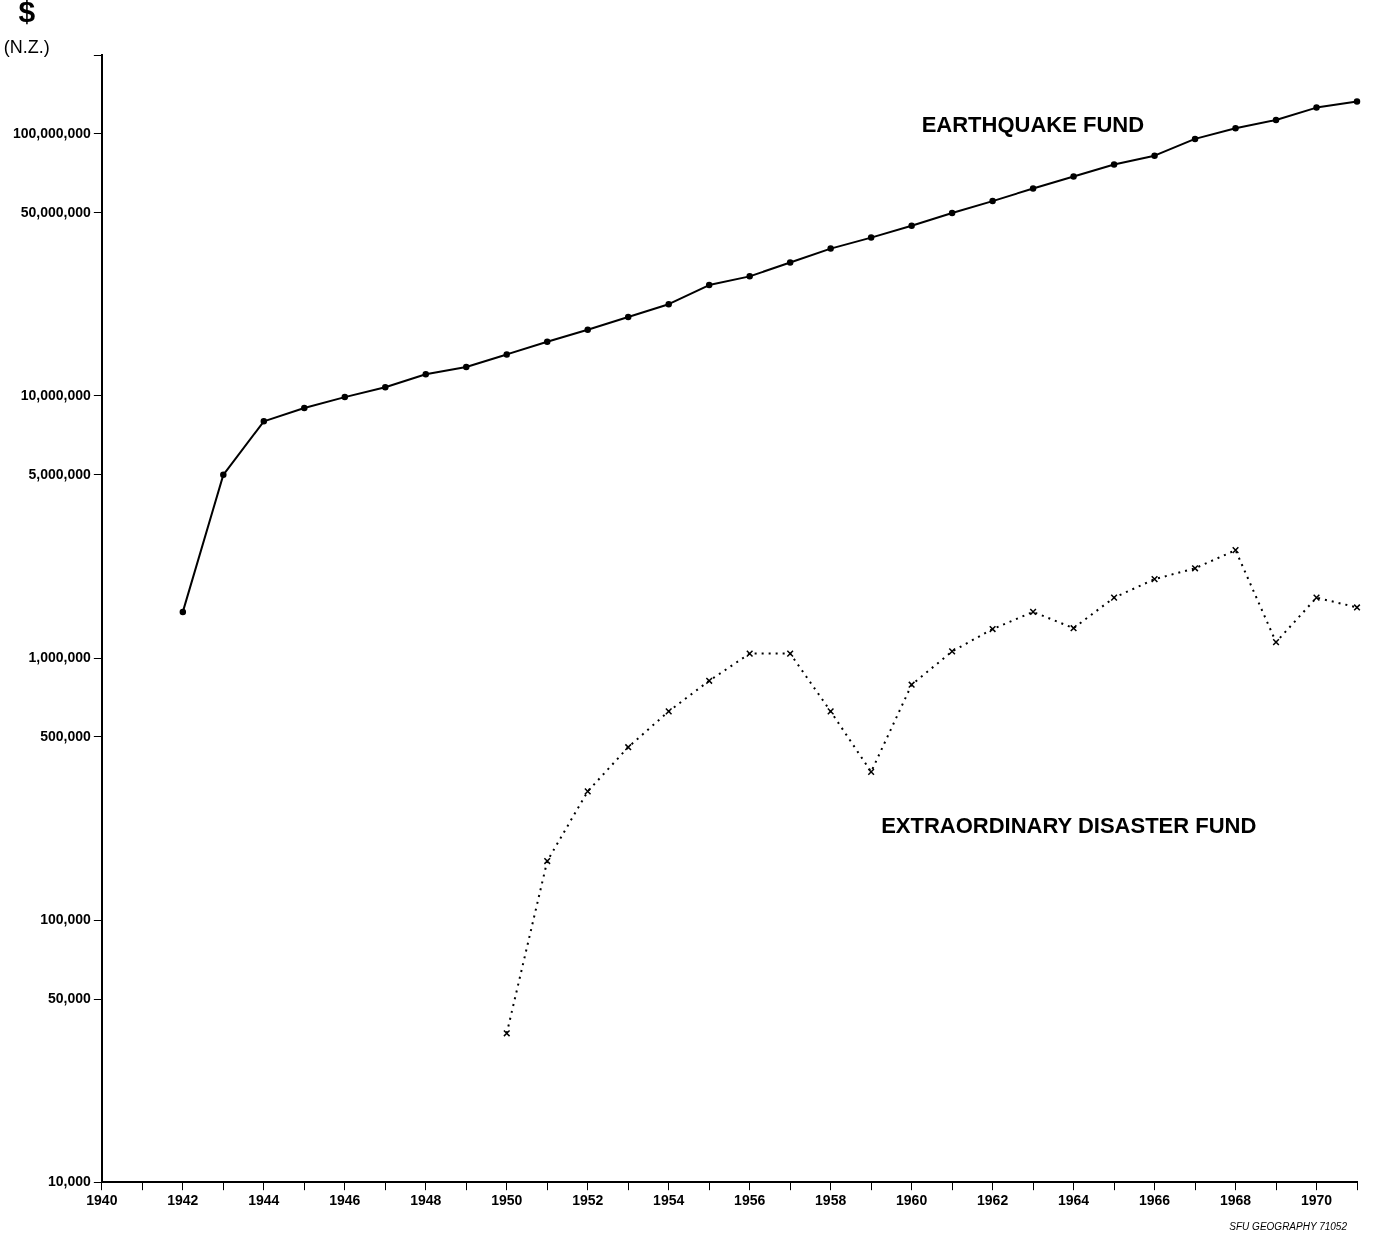 This screenshot has height=1238, width=1377. What do you see at coordinates (426, 1200) in the screenshot?
I see `x-tick-label: 1948` at bounding box center [426, 1200].